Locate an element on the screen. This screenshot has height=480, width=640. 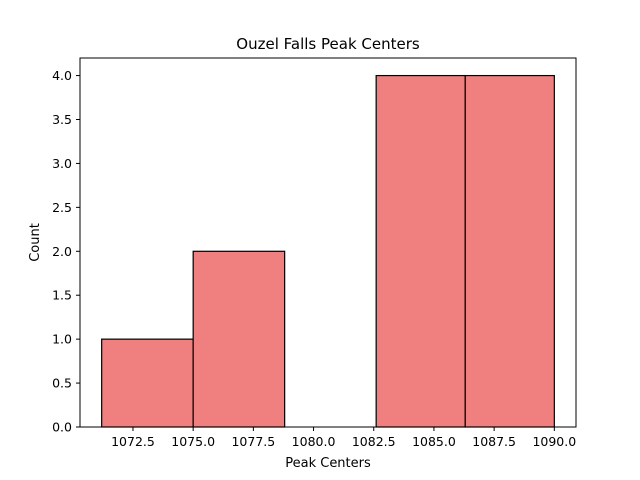
y-tick-label: 1.5 is located at coordinates (62, 295).